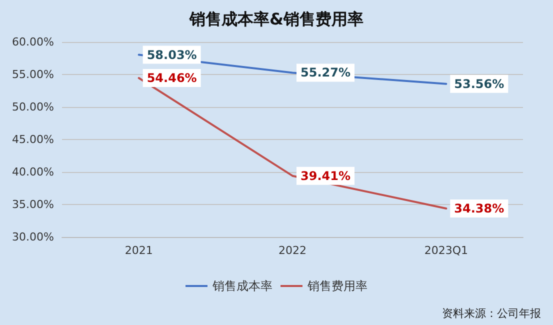 The image size is (553, 325). I want to click on x-tick-label: 2023Q1, so click(446, 250).